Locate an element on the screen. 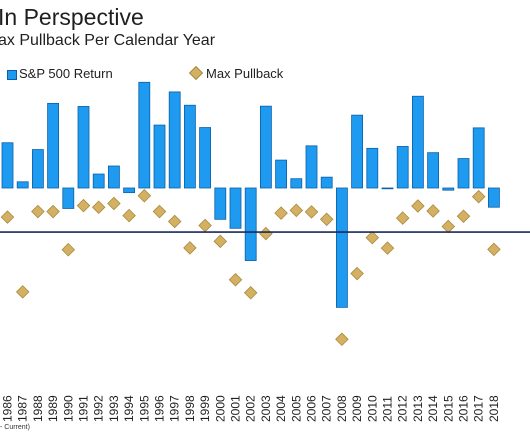  marker-2000 is located at coordinates (220, 241).